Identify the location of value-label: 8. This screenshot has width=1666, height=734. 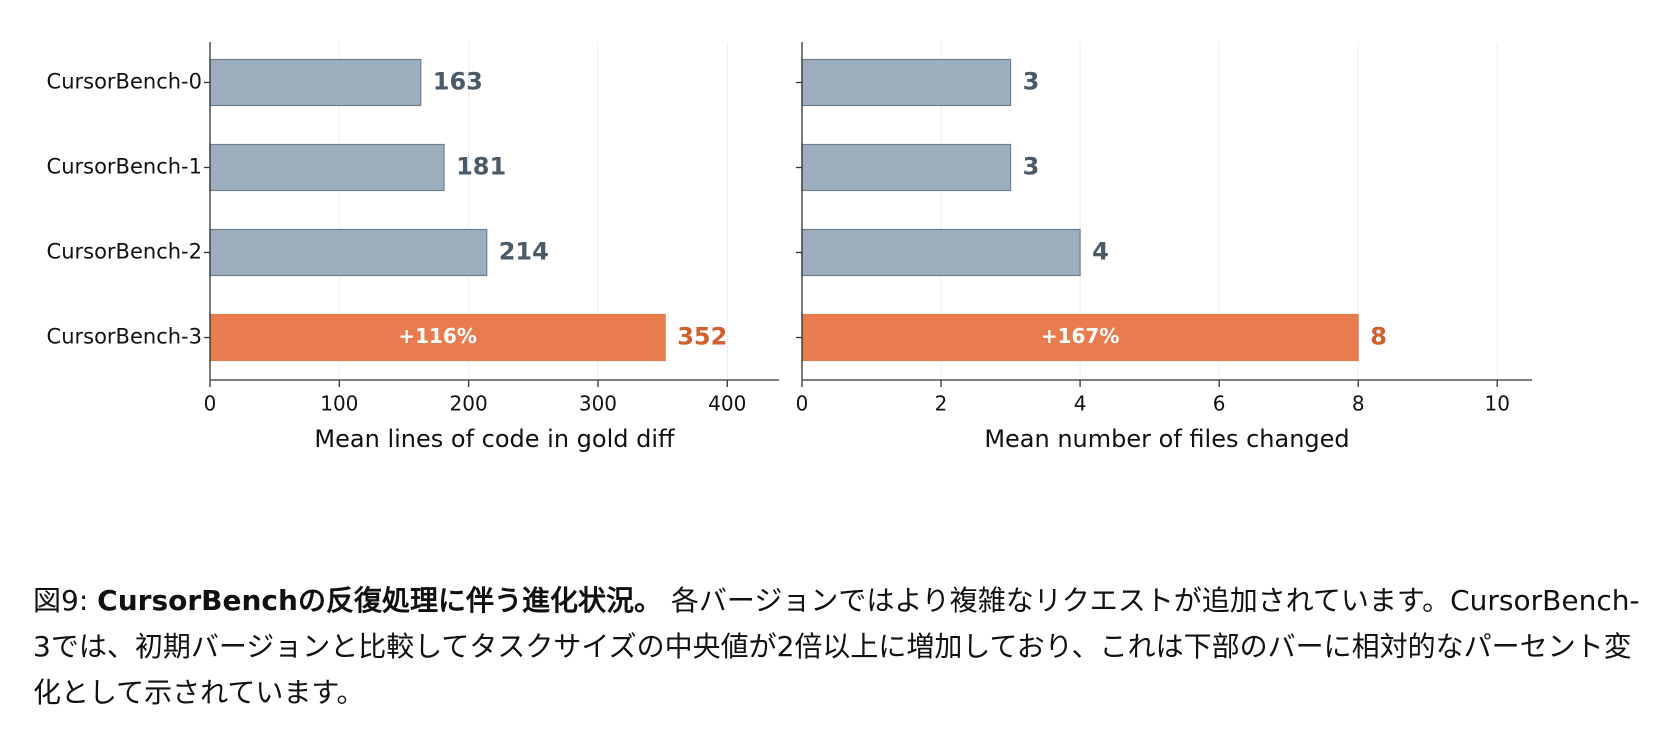
(1378, 337).